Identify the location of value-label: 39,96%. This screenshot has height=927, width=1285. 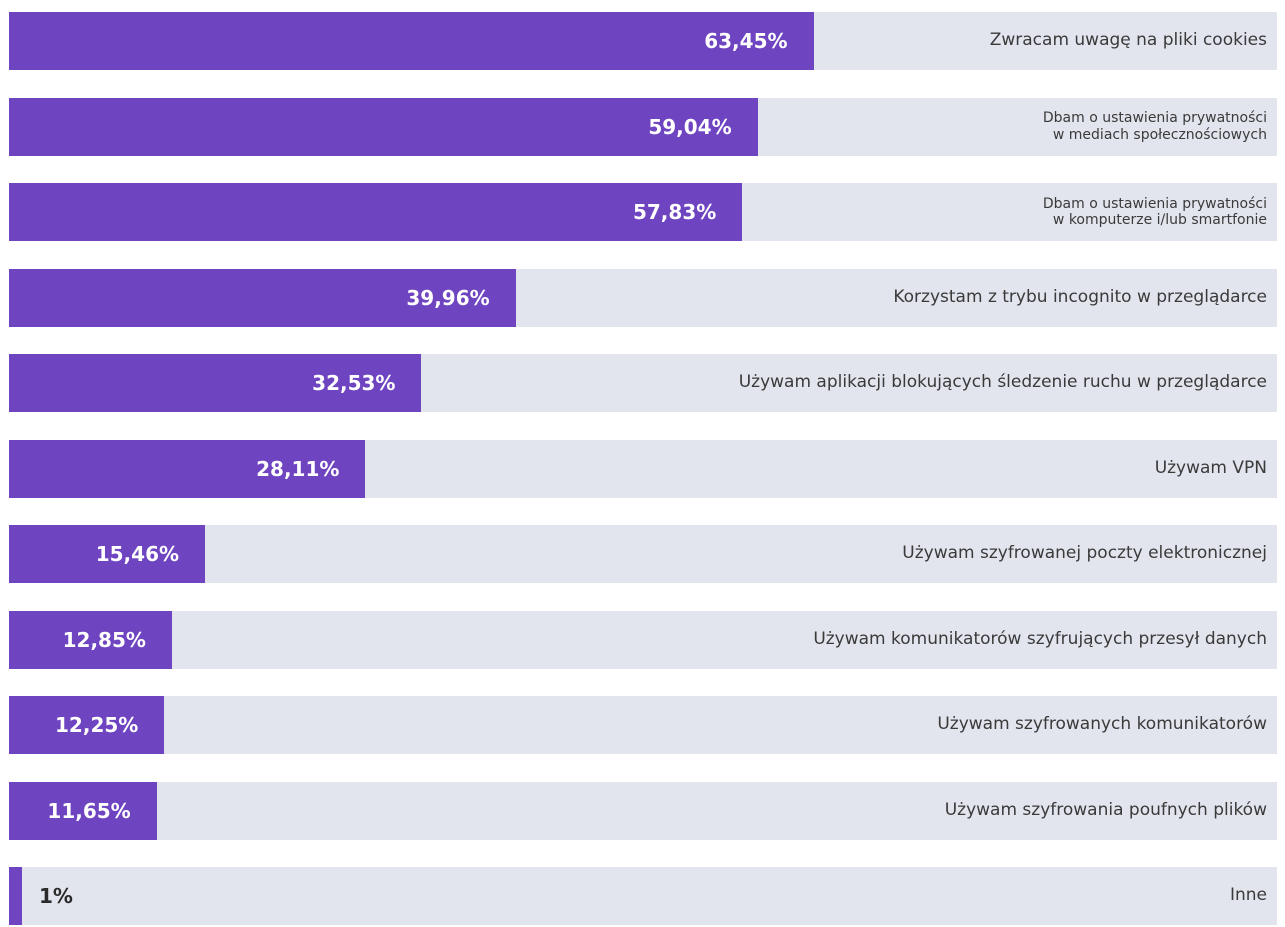
(448, 297).